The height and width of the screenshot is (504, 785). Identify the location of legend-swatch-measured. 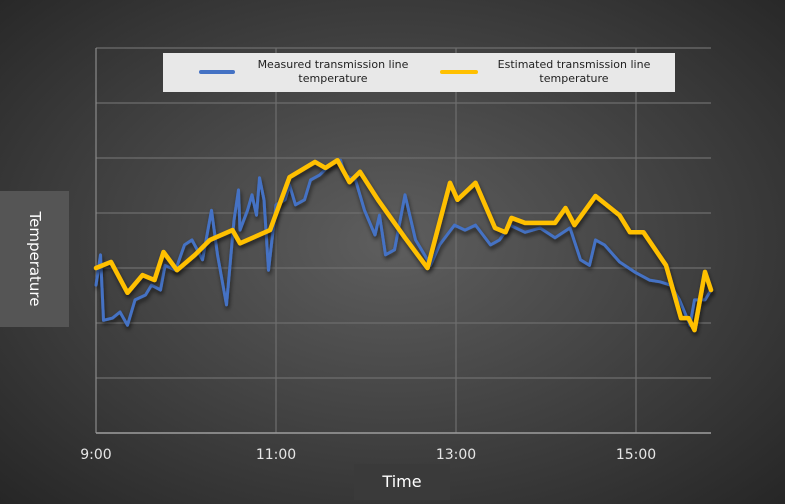
(217, 72).